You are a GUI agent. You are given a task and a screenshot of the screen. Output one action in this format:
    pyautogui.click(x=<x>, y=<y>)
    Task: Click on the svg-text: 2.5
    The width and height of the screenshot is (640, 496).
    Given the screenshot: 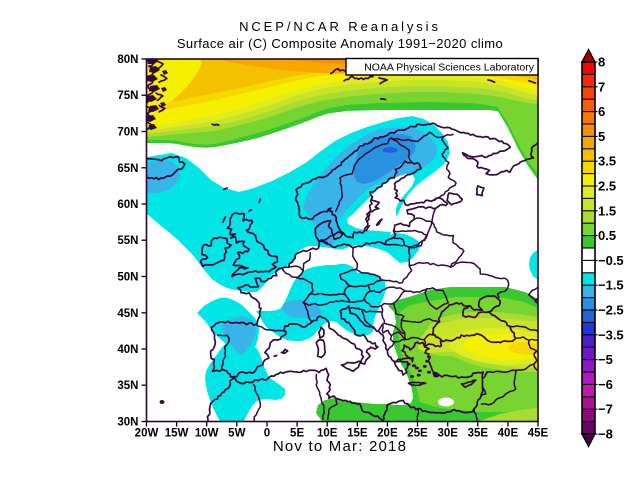 What is the action you would take?
    pyautogui.click(x=607, y=186)
    